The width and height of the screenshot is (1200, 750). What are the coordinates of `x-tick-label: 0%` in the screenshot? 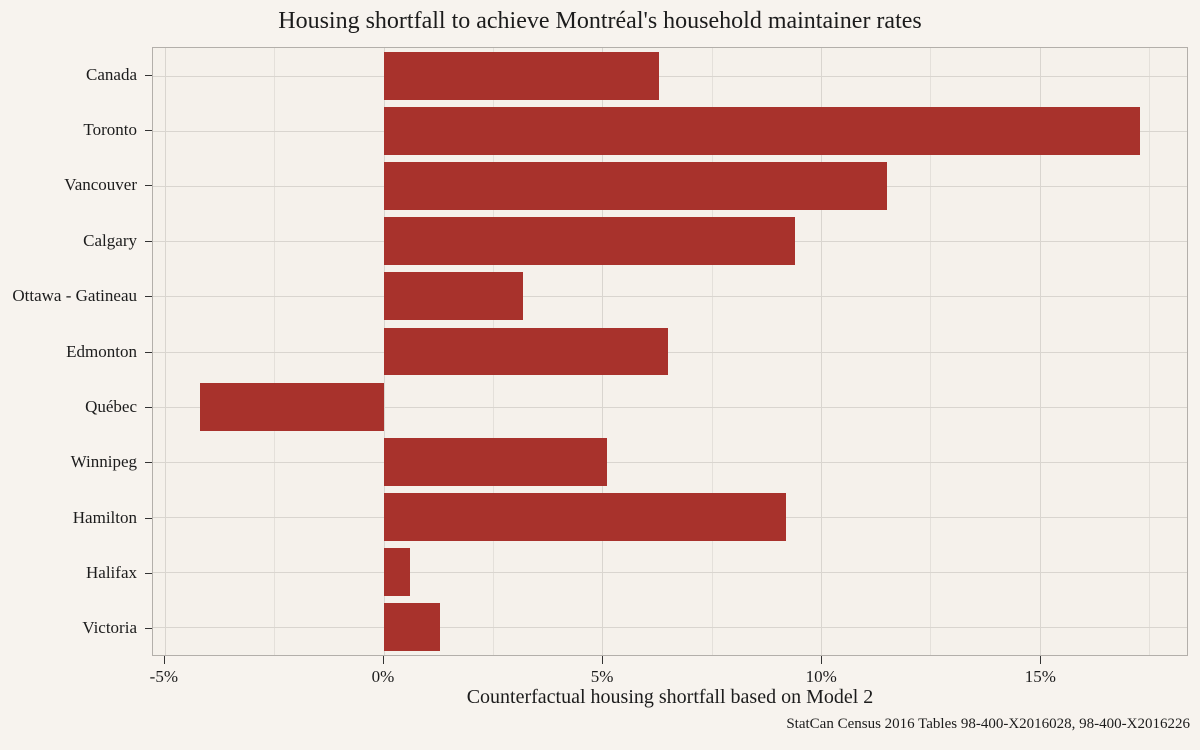 It's located at (383, 676).